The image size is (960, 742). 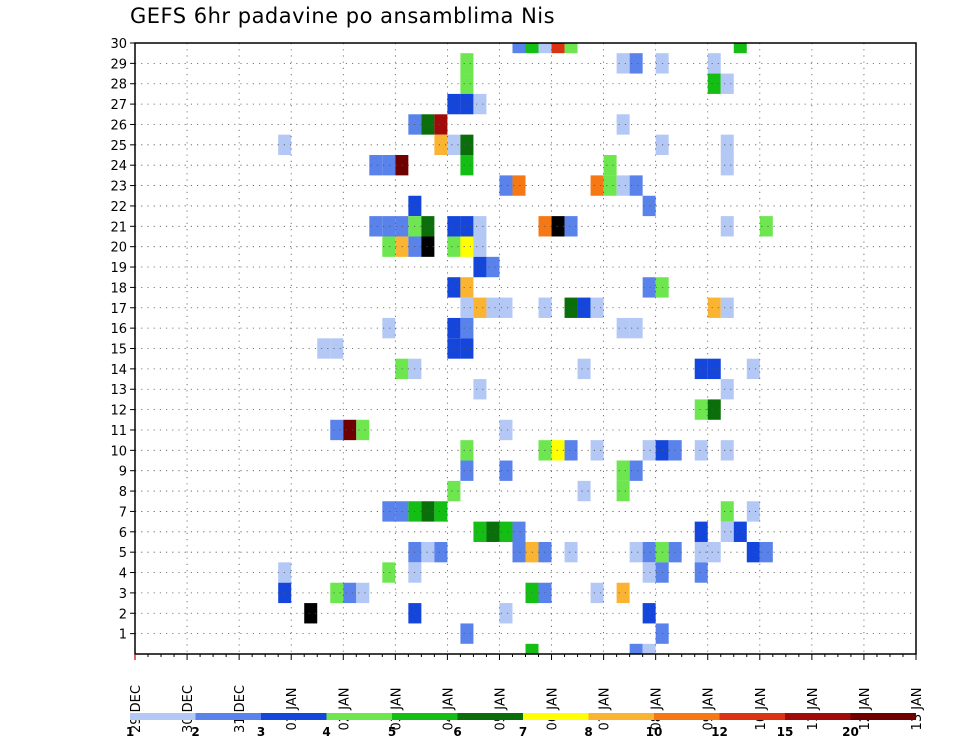 I want to click on y-tick-label: 22, so click(x=118, y=207).